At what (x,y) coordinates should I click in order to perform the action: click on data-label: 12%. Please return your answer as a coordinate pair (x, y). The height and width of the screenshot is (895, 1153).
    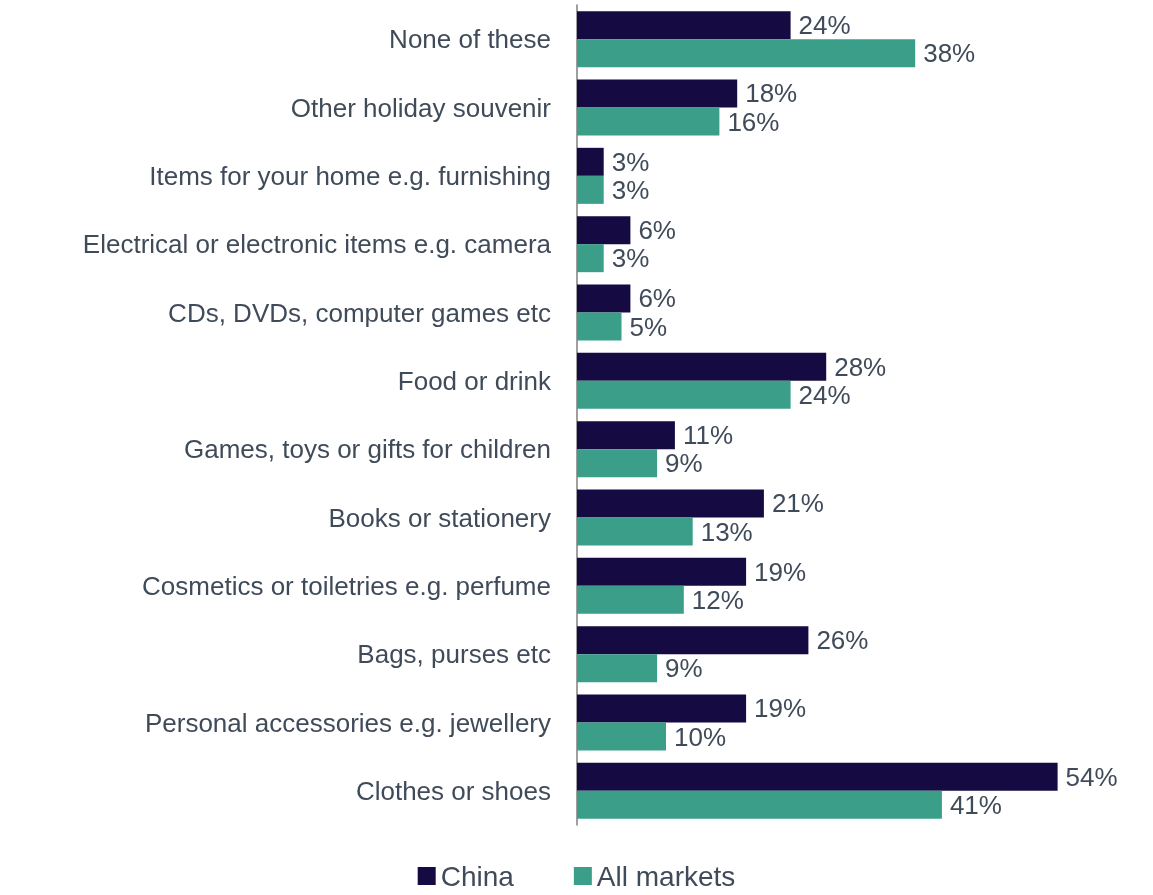
    Looking at the image, I should click on (717, 599).